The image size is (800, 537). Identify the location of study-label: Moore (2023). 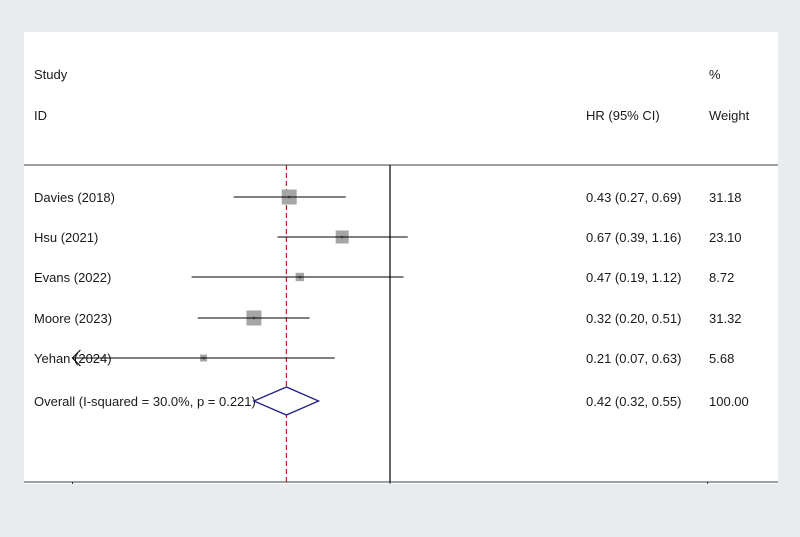
(73, 318).